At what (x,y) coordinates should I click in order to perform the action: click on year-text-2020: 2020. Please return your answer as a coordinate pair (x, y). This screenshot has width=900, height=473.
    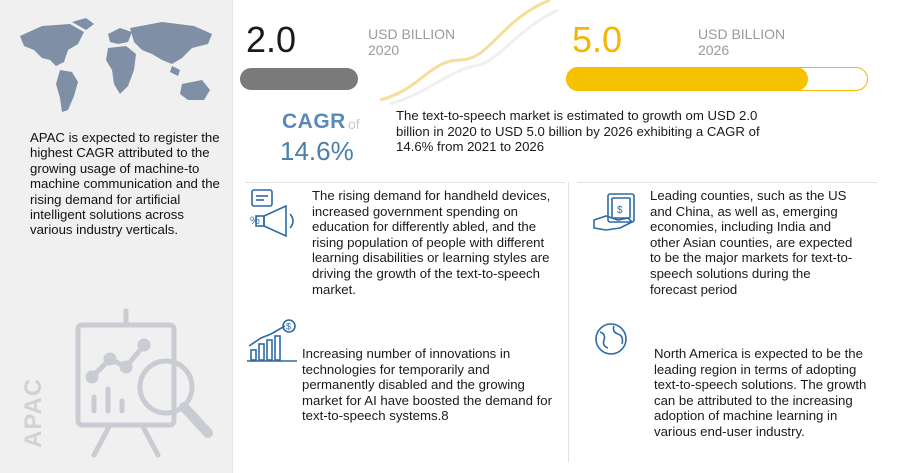
    Looking at the image, I should click on (384, 50).